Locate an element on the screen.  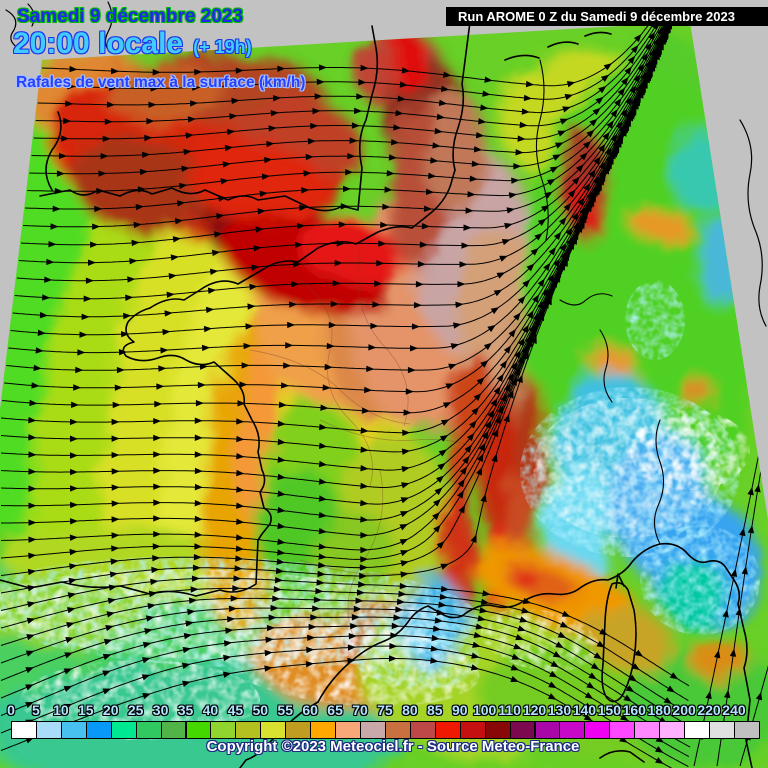
time-label: 20:00 locale is located at coordinates (98, 43).